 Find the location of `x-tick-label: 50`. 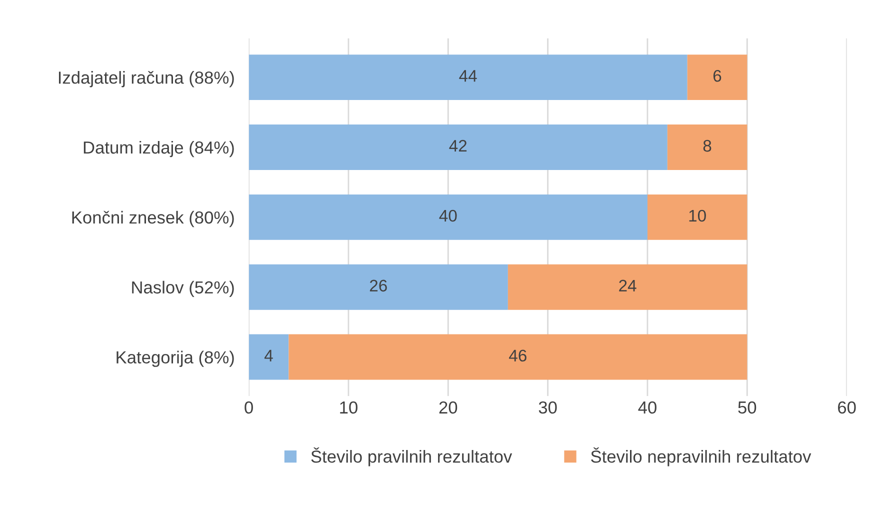

x-tick-label: 50 is located at coordinates (747, 407).